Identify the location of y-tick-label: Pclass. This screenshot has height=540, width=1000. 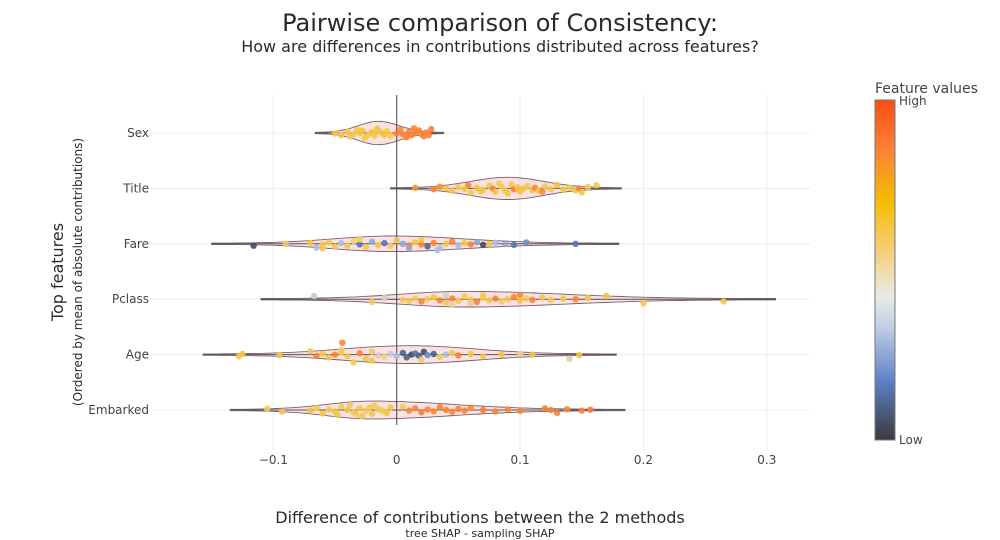
(130, 299).